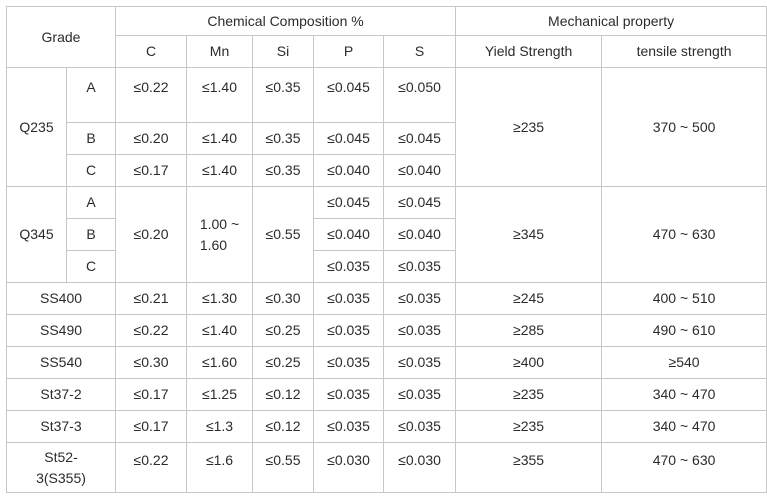  I want to click on grade-cell: SS540, so click(61, 362).